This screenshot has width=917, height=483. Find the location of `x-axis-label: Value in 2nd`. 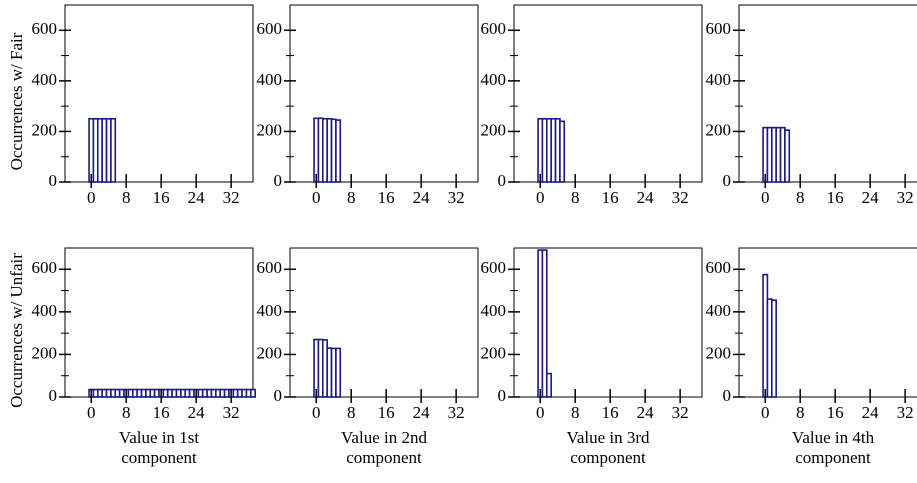

x-axis-label: Value in 2nd is located at coordinates (384, 437).